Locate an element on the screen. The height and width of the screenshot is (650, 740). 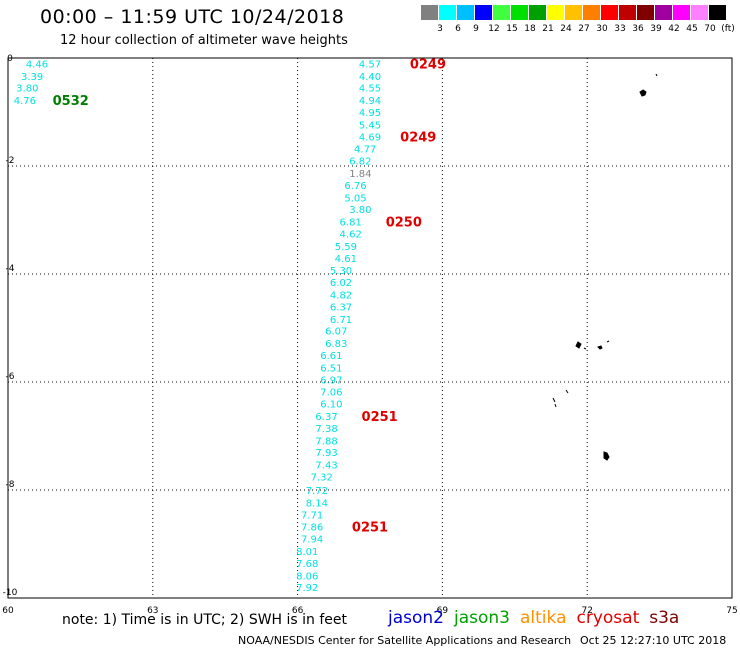
y-tick-label: -2 is located at coordinates (10, 161).